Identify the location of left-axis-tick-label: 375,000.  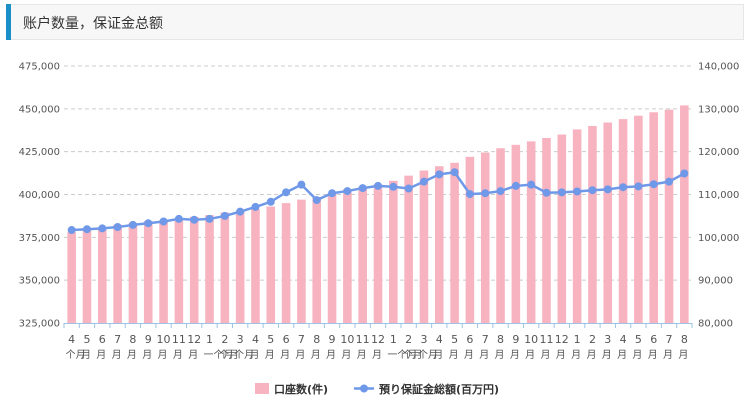
(39, 238).